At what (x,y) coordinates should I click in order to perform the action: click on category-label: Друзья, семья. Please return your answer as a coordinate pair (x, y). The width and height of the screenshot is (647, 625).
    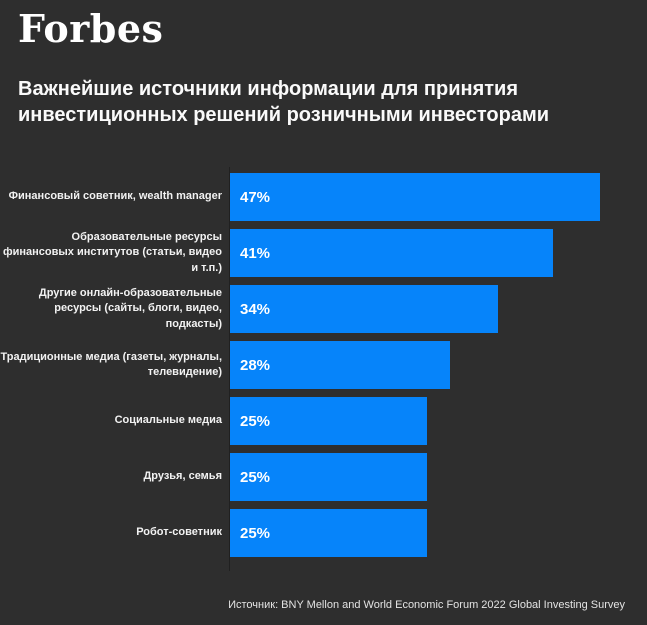
    Looking at the image, I should click on (182, 476).